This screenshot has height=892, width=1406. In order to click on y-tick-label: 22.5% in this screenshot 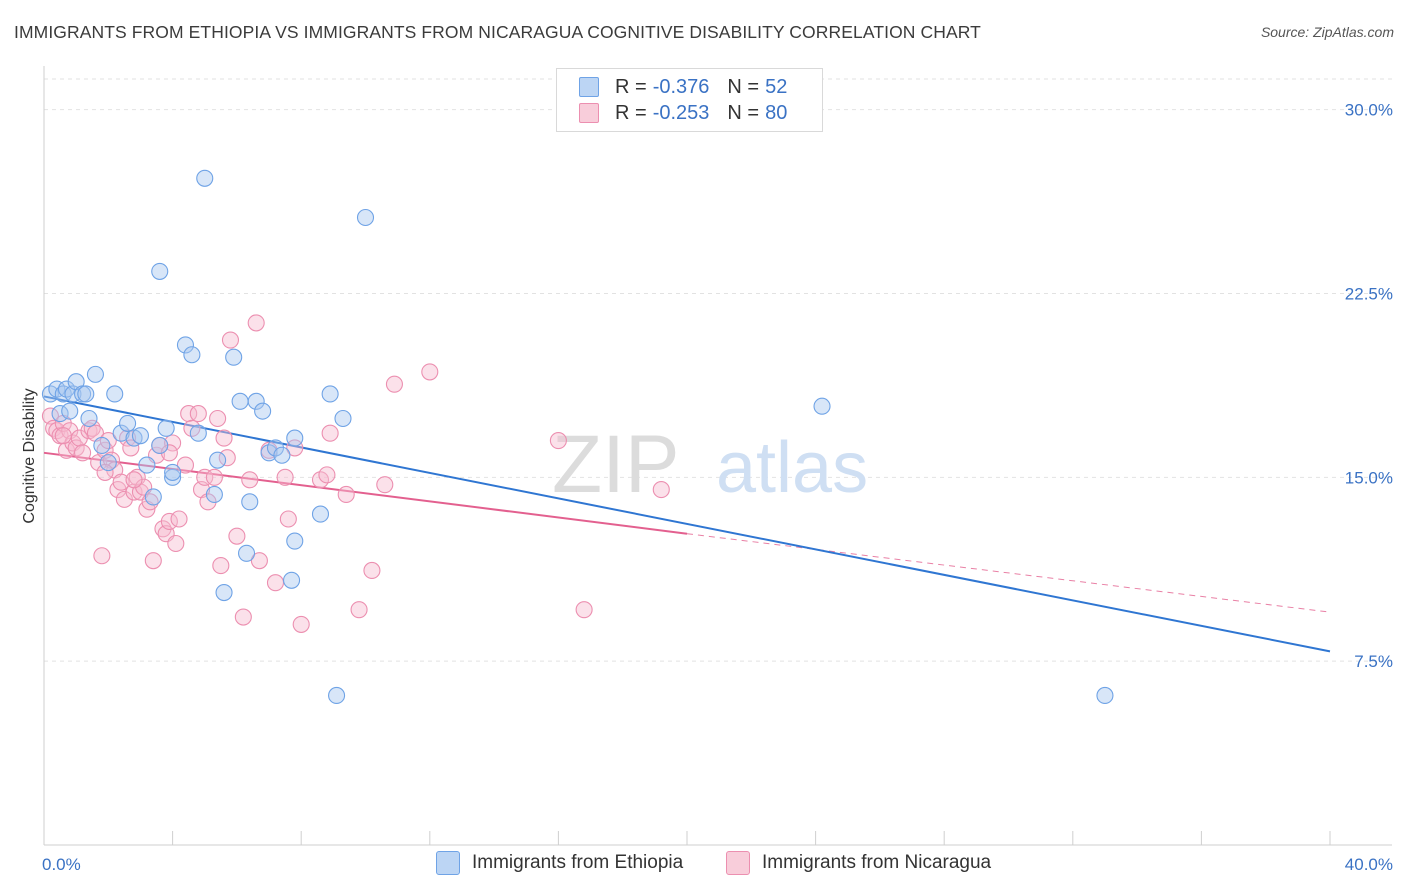, I will do `click(1369, 293)`.